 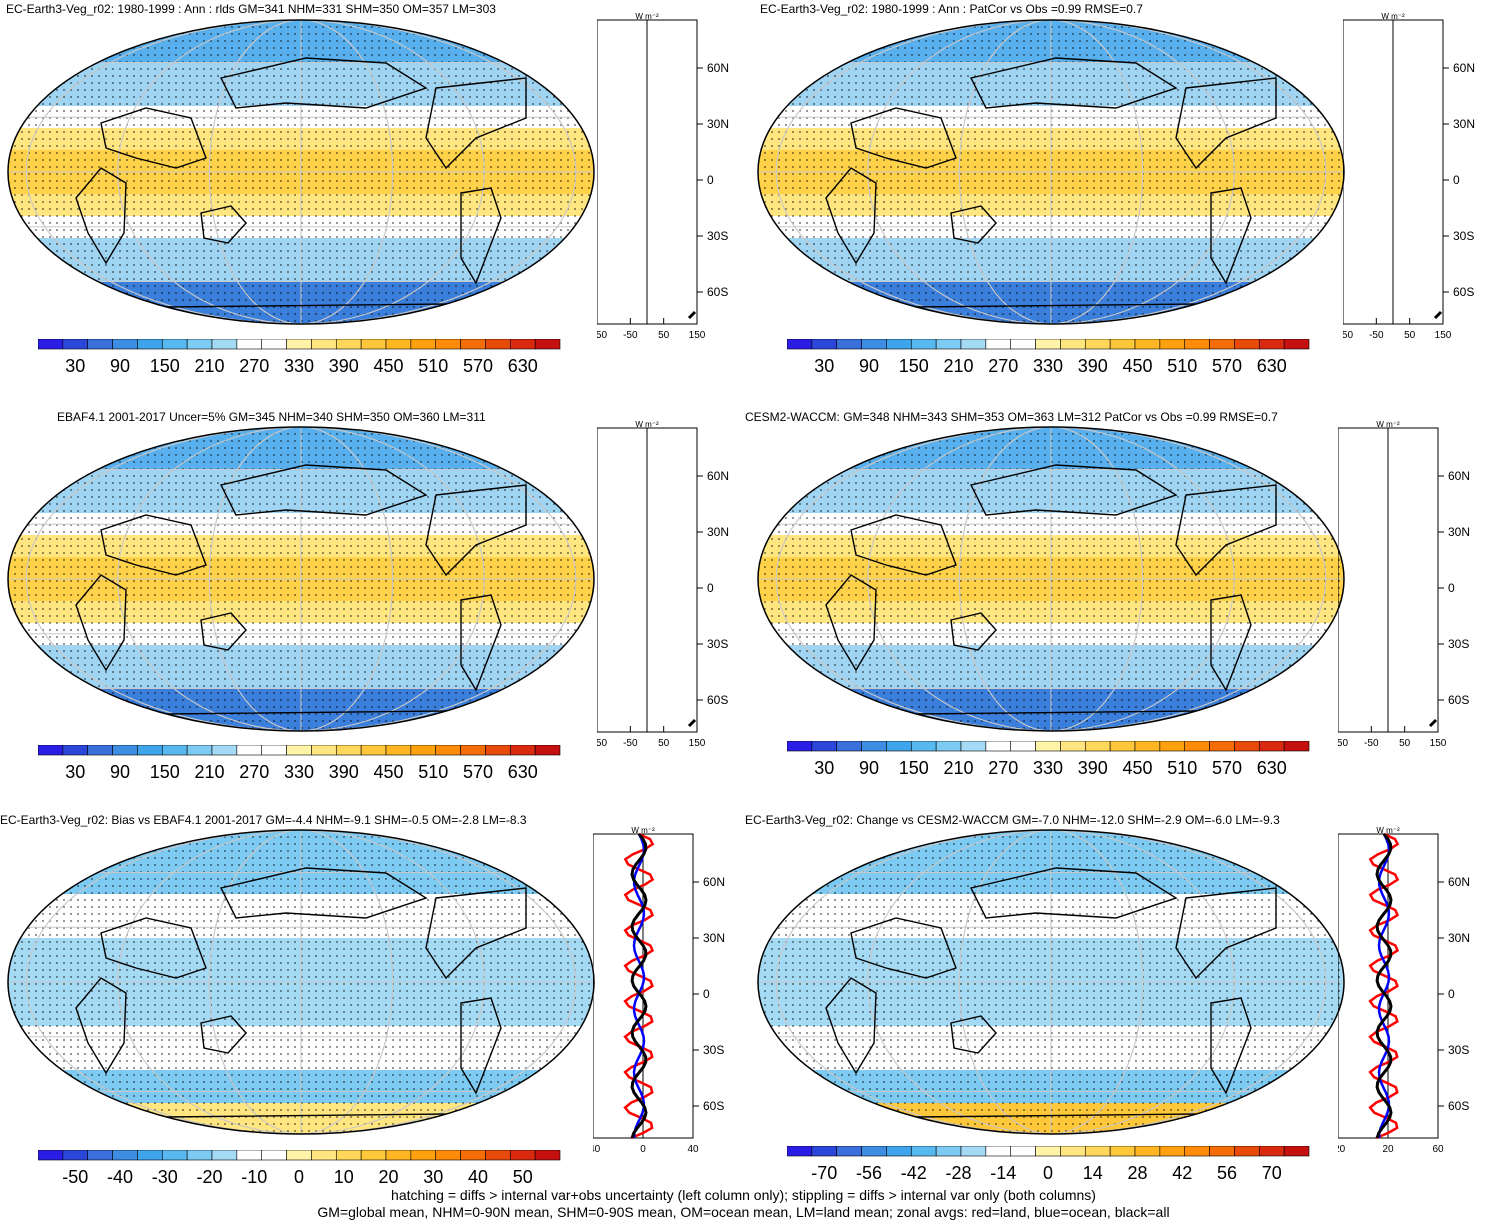 I want to click on colorbar-label: 20, so click(x=388, y=1177).